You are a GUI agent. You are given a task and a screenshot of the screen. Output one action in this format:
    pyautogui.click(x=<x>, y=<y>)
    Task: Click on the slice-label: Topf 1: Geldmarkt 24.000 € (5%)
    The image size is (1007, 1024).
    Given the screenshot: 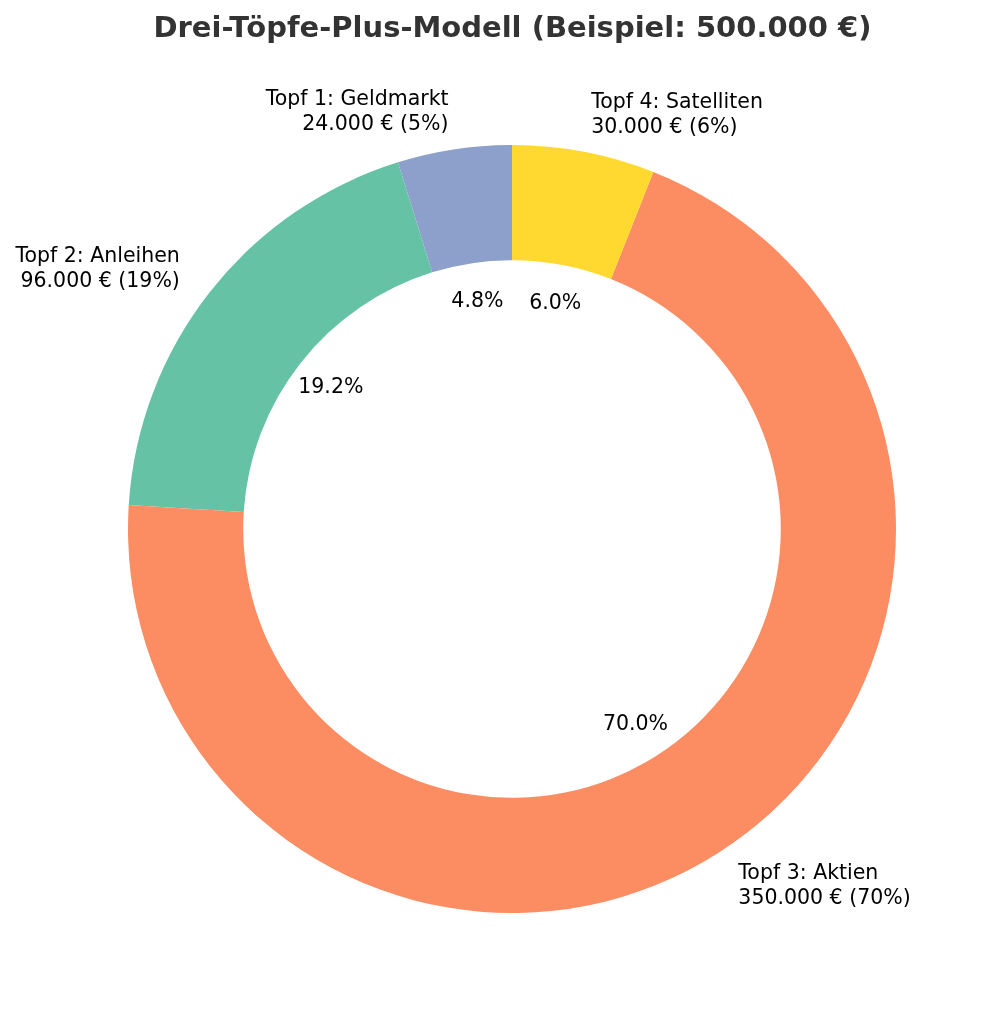 What is the action you would take?
    pyautogui.click(x=356, y=110)
    